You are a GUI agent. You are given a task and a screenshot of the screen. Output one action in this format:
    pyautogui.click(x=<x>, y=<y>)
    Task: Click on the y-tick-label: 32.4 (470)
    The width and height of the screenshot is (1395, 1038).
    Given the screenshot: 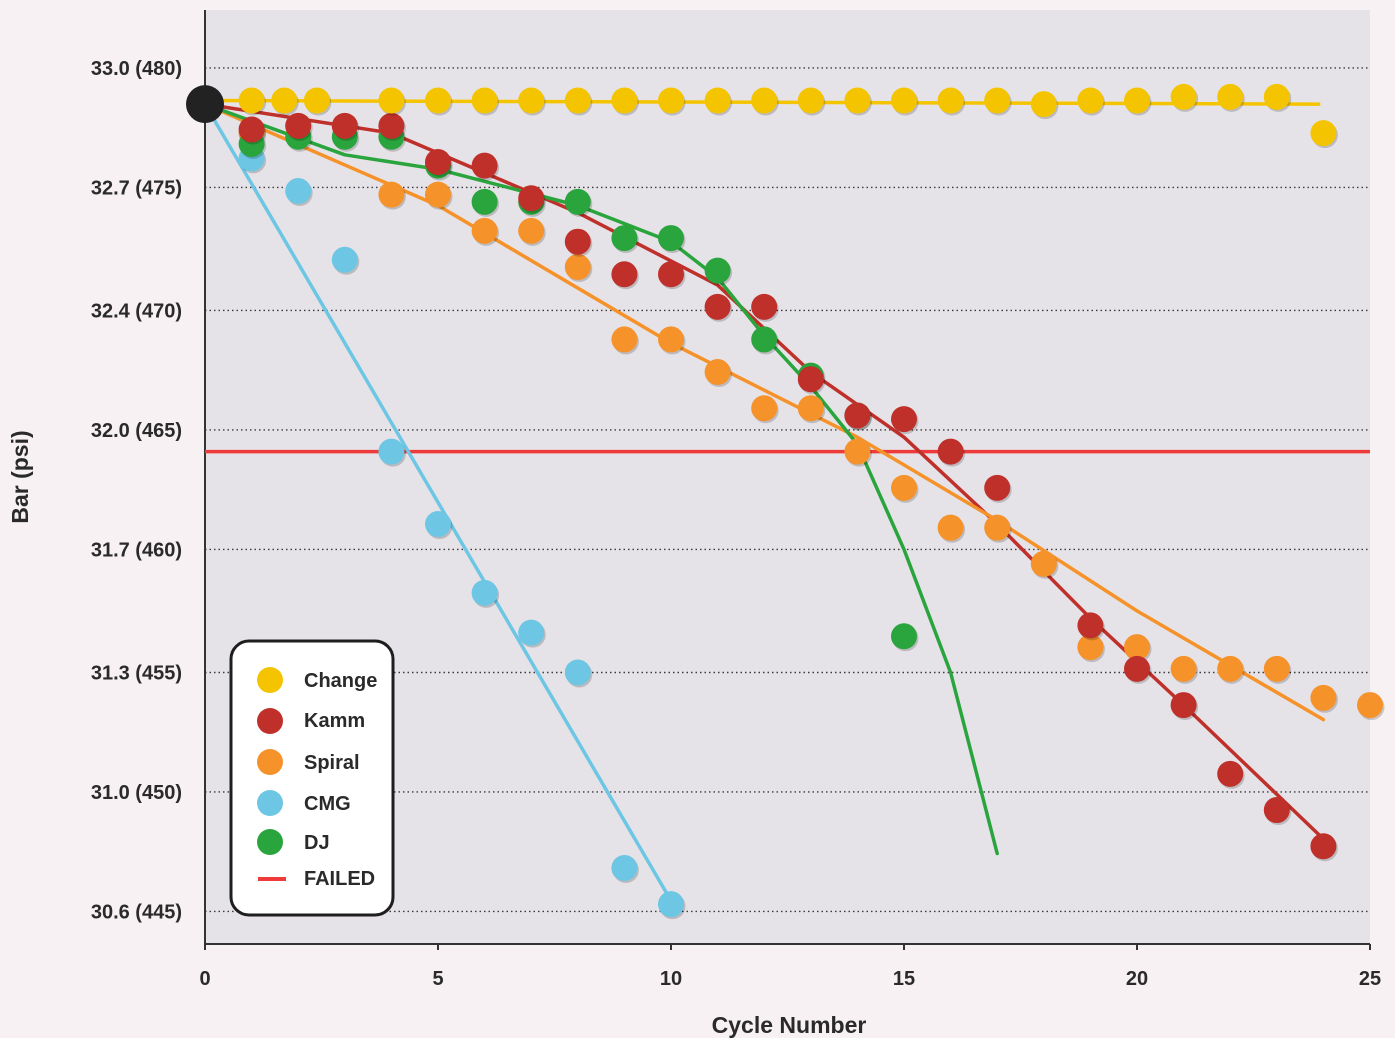 What is the action you would take?
    pyautogui.click(x=136, y=311)
    